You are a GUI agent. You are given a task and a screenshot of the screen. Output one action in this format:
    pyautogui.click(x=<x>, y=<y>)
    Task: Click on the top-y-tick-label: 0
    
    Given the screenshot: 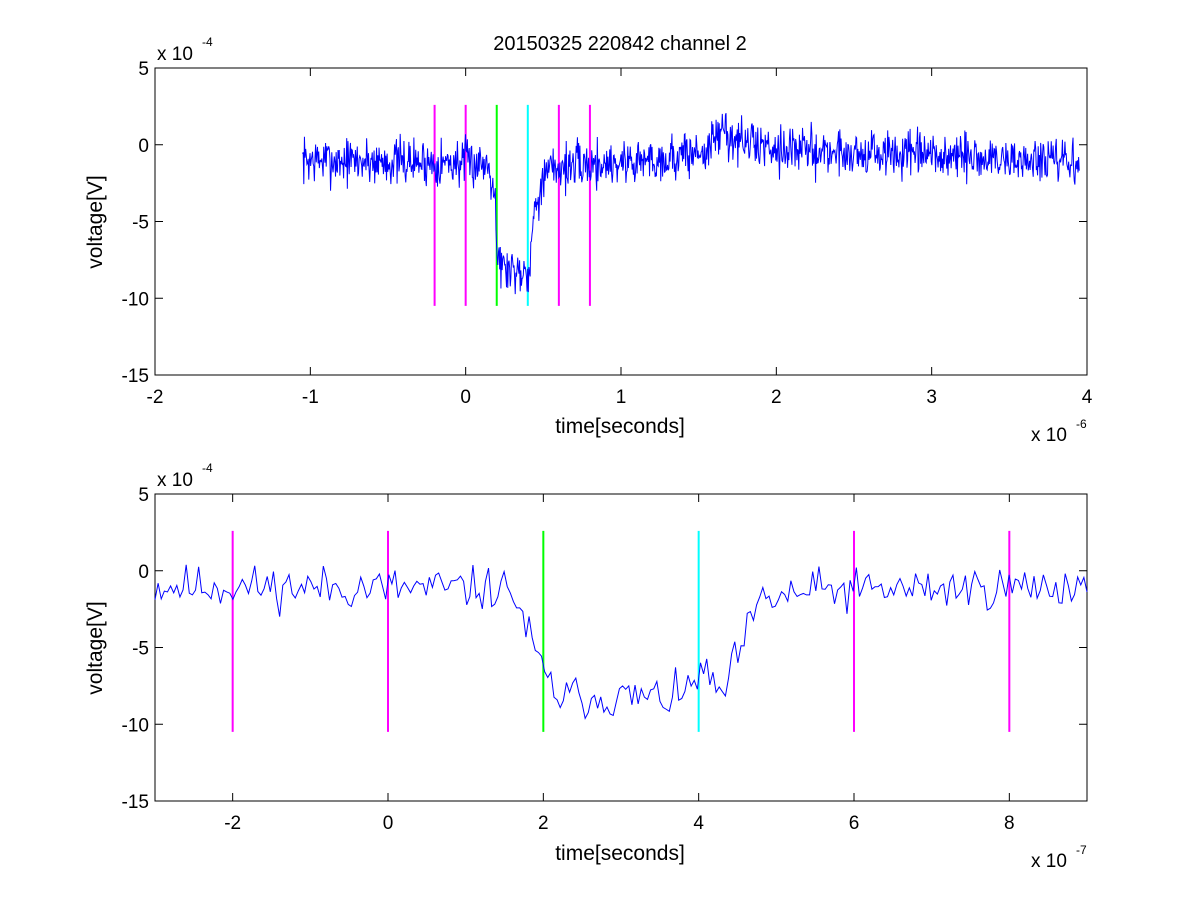 What is the action you would take?
    pyautogui.click(x=143, y=146)
    